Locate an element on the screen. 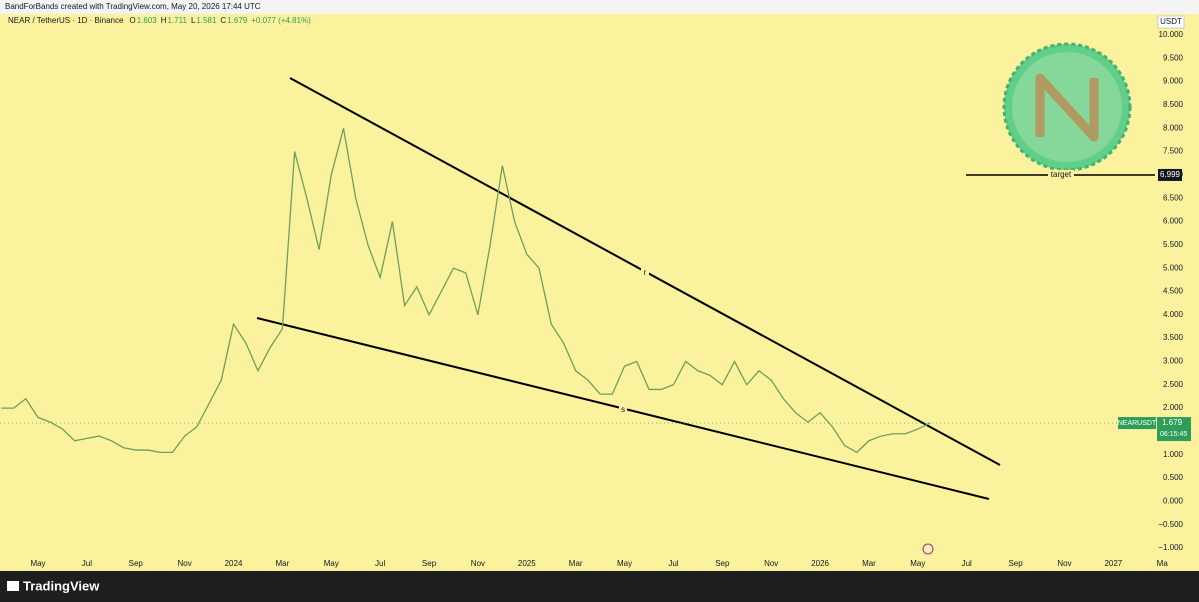  ohlc-value: 1.711 is located at coordinates (178, 20).